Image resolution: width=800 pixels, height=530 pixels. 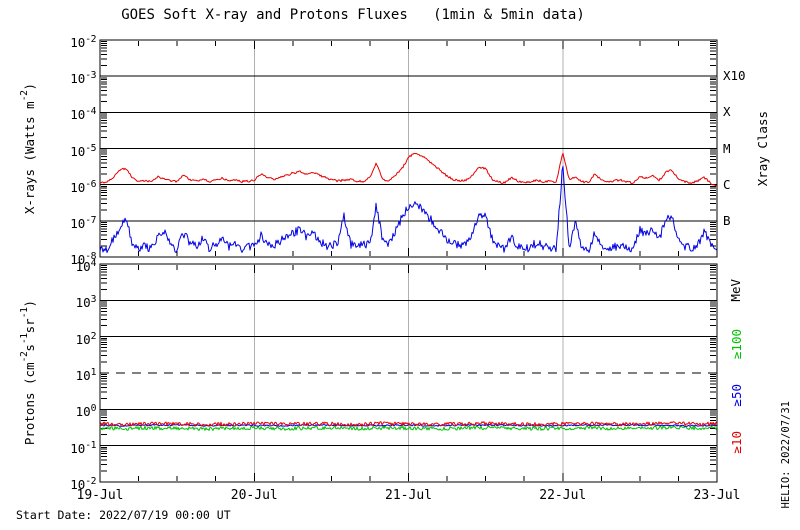 What do you see at coordinates (727, 148) in the screenshot?
I see `xray-class-label: M` at bounding box center [727, 148].